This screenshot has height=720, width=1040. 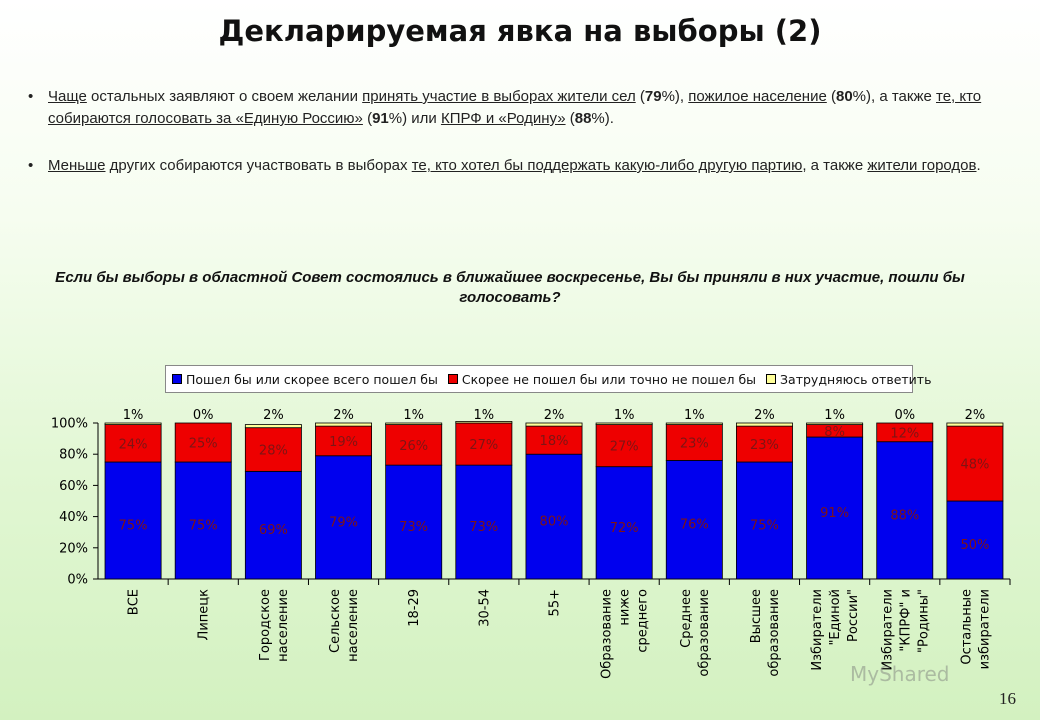 I want to click on y-tick-label: 20%, so click(x=73, y=548).